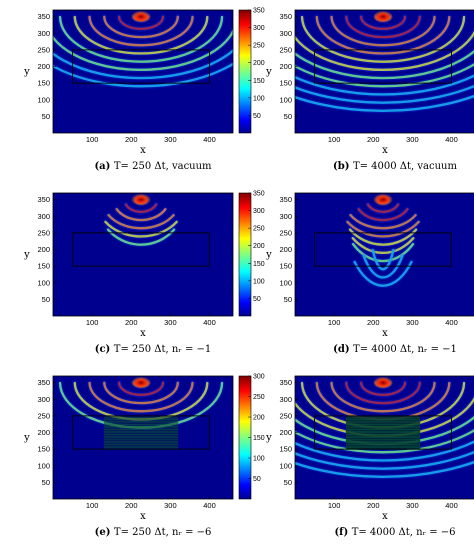 Image resolution: width=474 pixels, height=554 pixels. What do you see at coordinates (395, 349) in the screenshot?
I see `panel-caption: (d) T= 4000 Δt, nᵣ = −1` at bounding box center [395, 349].